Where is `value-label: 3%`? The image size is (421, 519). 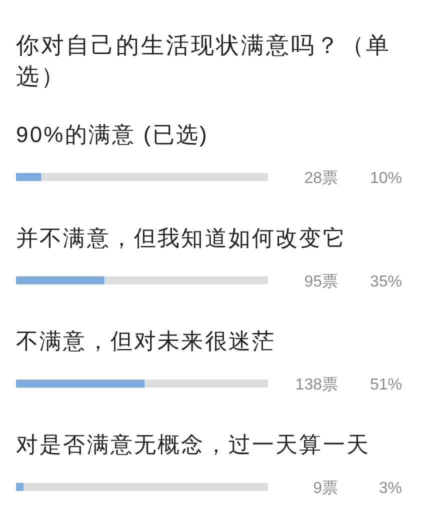
value-label: 3% is located at coordinates (390, 488).